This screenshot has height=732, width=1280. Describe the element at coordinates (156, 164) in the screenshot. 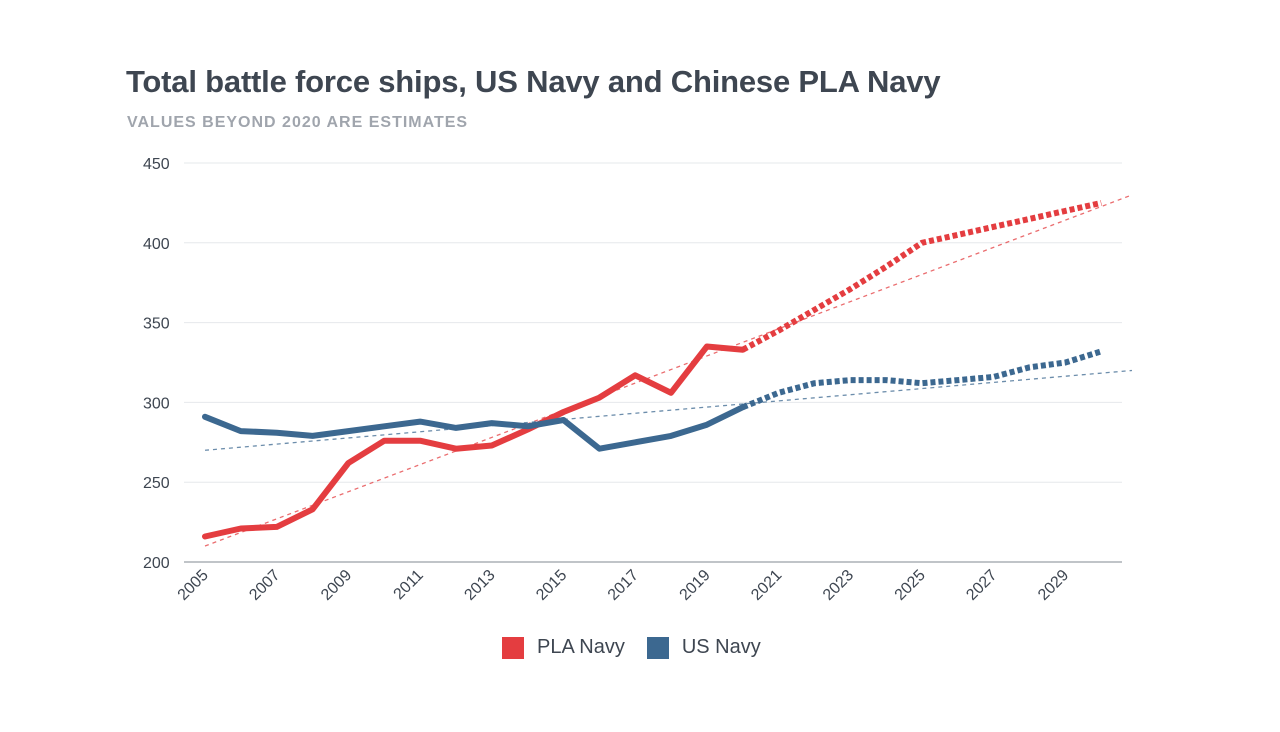

I see `y-tick-label: 450` at that location.